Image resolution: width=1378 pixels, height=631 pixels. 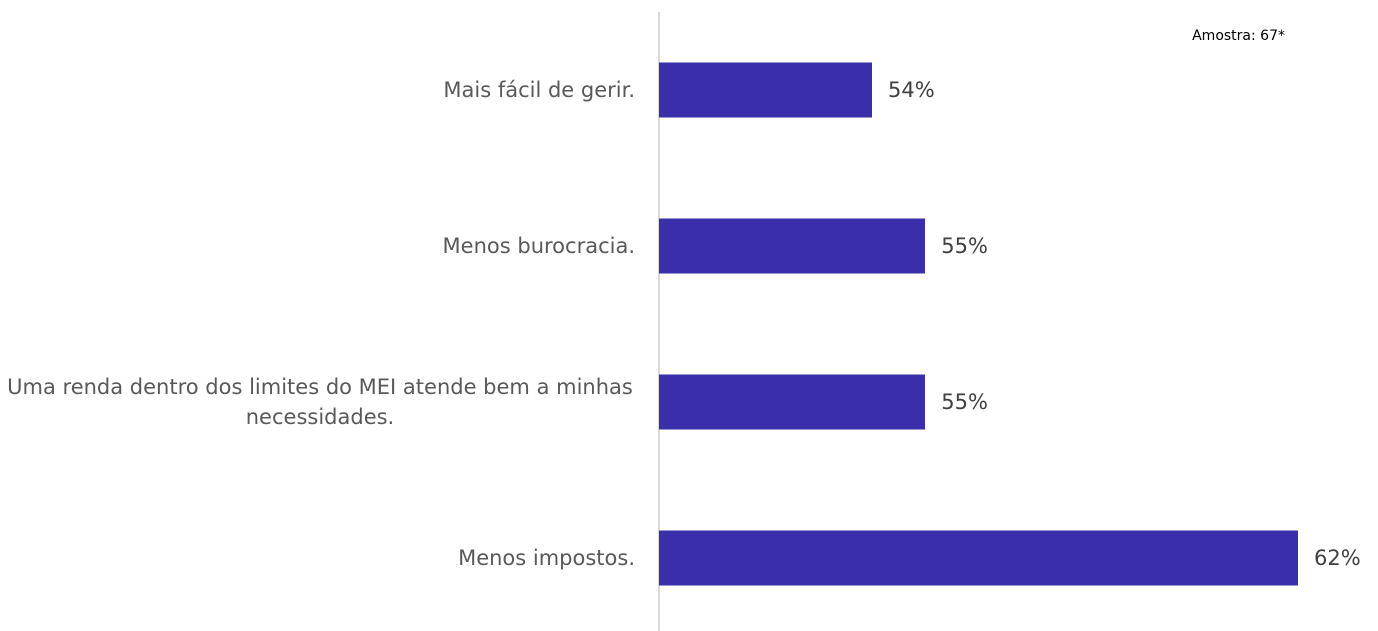 I want to click on data-label: 62%, so click(x=1337, y=558).